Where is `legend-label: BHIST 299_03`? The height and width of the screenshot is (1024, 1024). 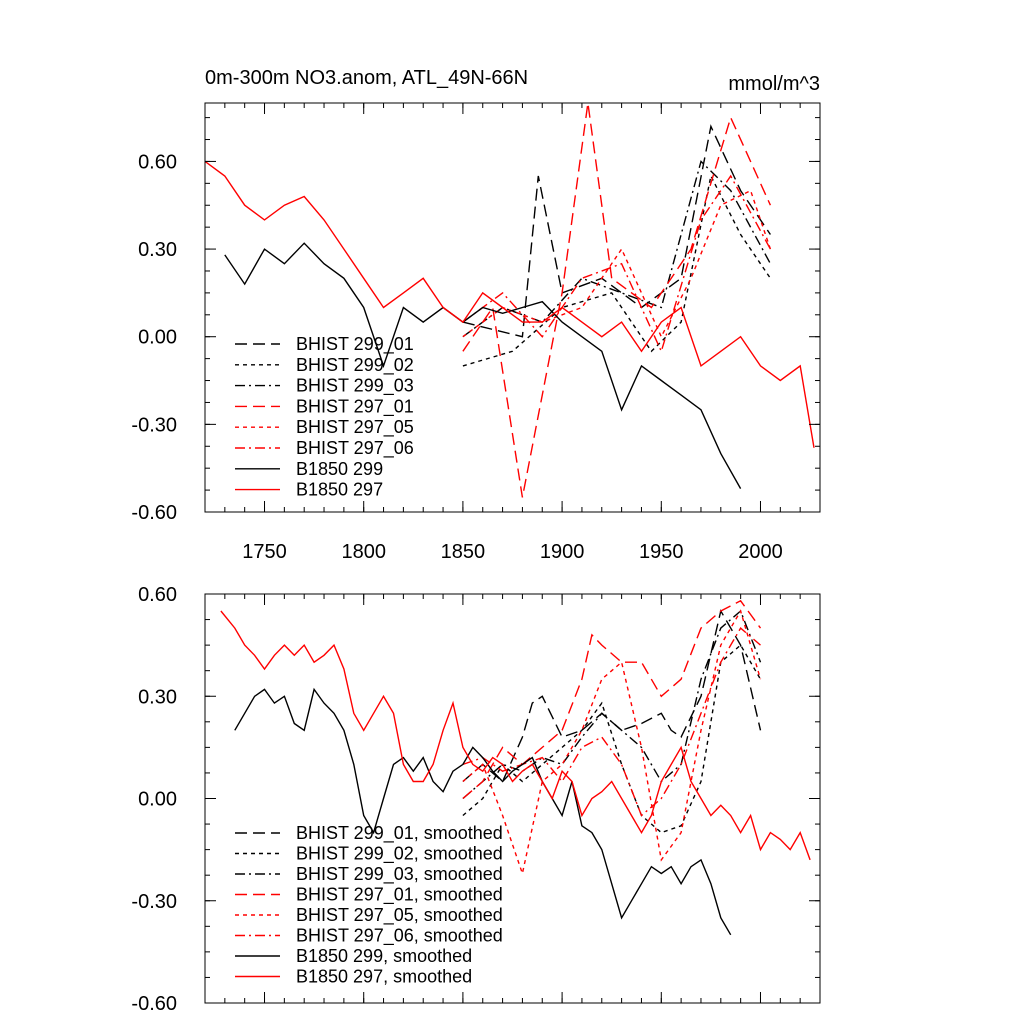 legend-label: BHIST 299_03 is located at coordinates (355, 386).